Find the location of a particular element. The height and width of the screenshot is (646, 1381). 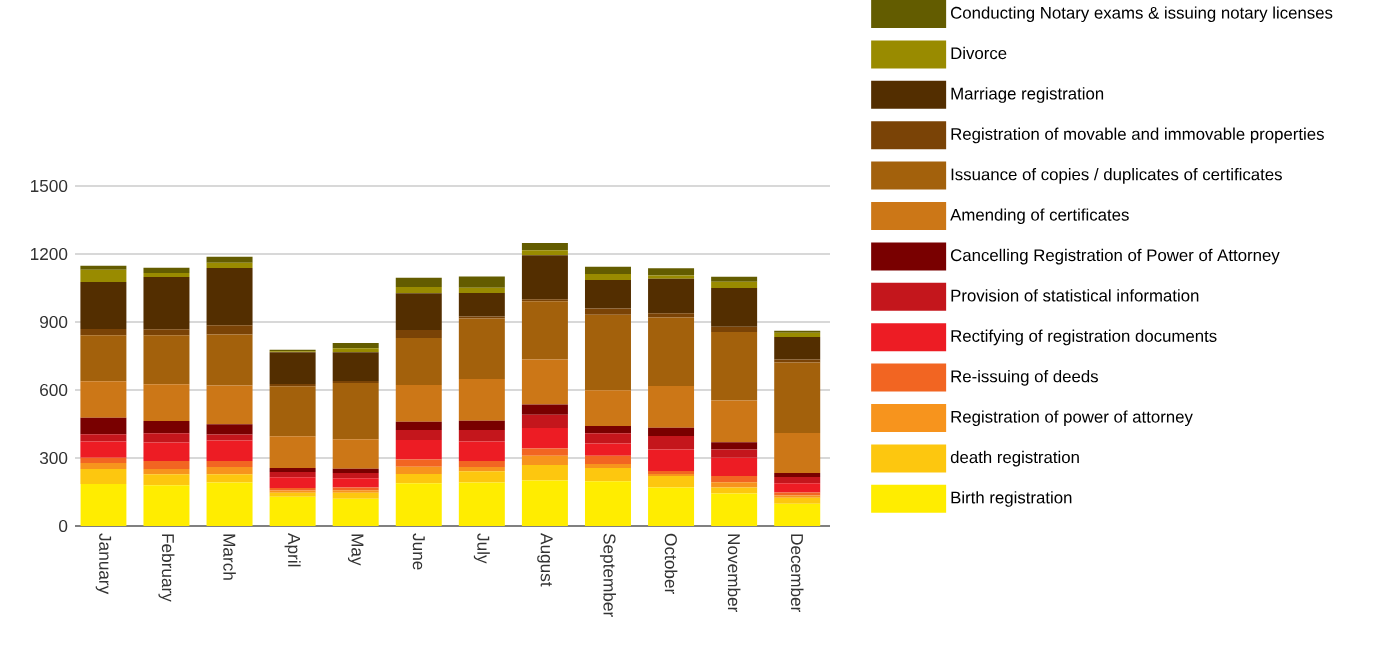

x-tick-label: May is located at coordinates (355, 550).